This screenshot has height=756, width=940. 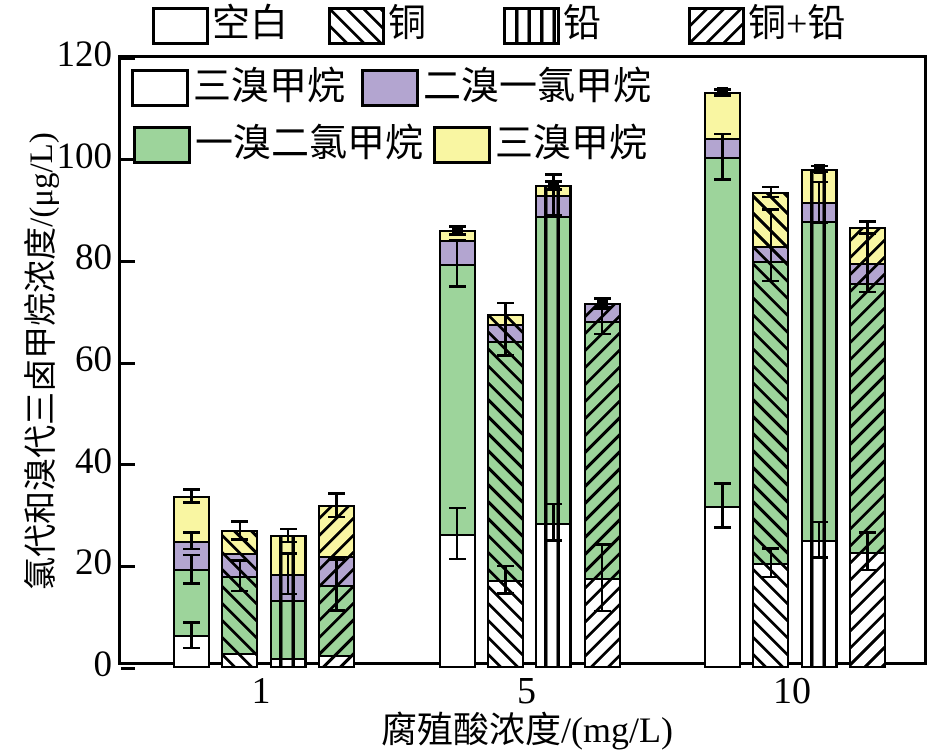 I want to click on bar-1-空白, so click(x=191, y=581).